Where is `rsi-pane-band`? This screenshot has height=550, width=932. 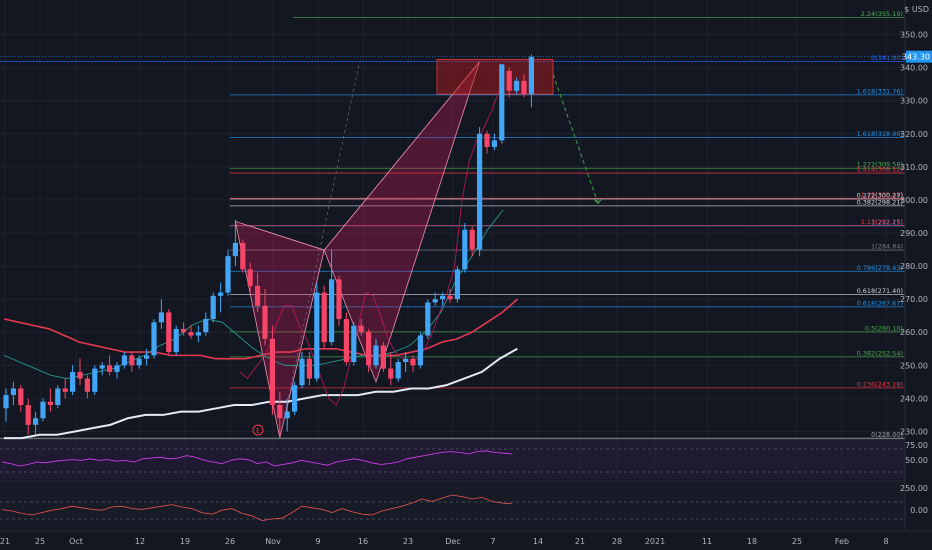 rsi-pane-band is located at coordinates (452, 460).